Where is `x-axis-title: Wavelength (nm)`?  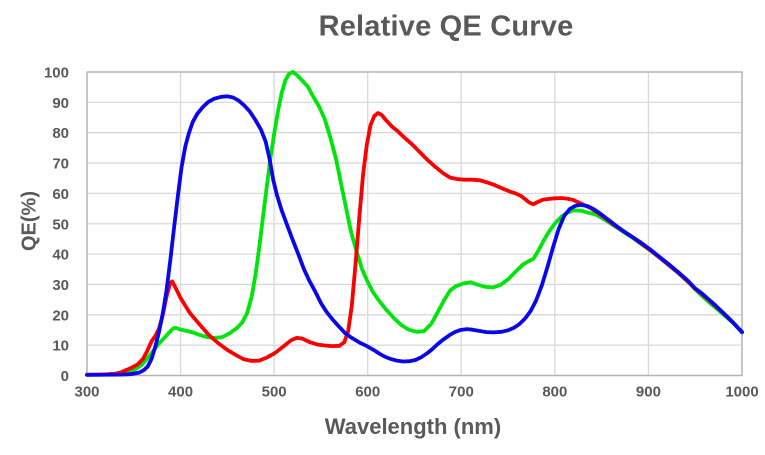
x-axis-title: Wavelength (nm) is located at coordinates (413, 426).